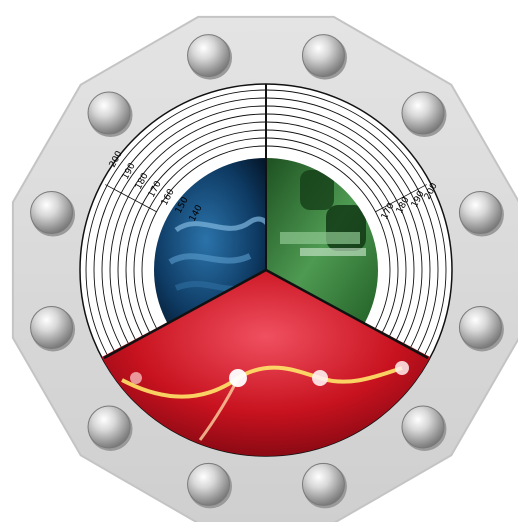  Describe the element at coordinates (333, 252) in the screenshot. I see `paper-sheet` at that location.